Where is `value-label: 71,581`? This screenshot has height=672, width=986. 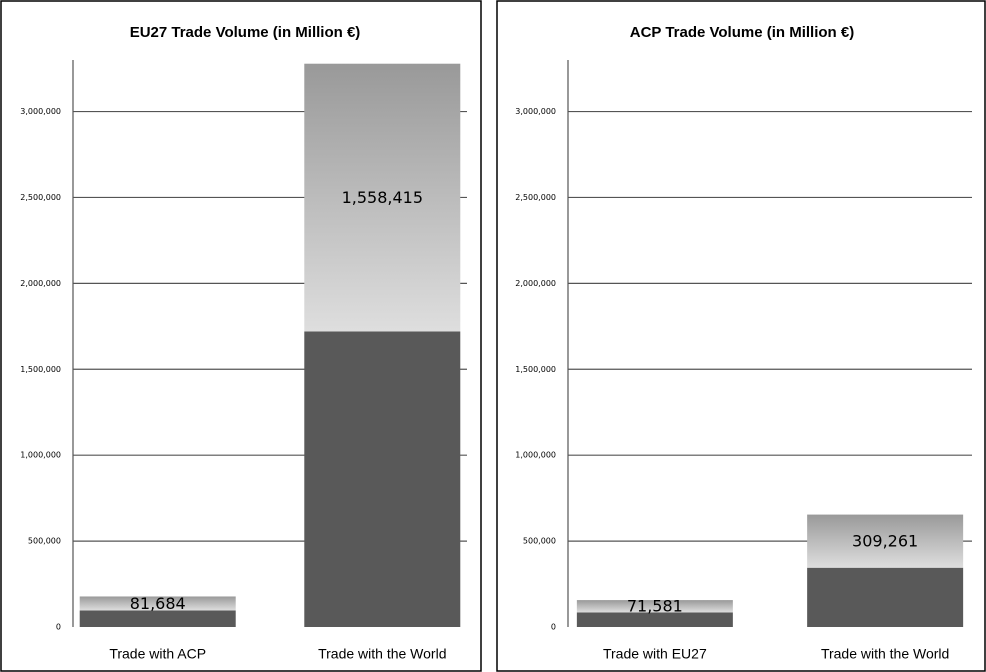
value-label: 71,581 is located at coordinates (655, 606).